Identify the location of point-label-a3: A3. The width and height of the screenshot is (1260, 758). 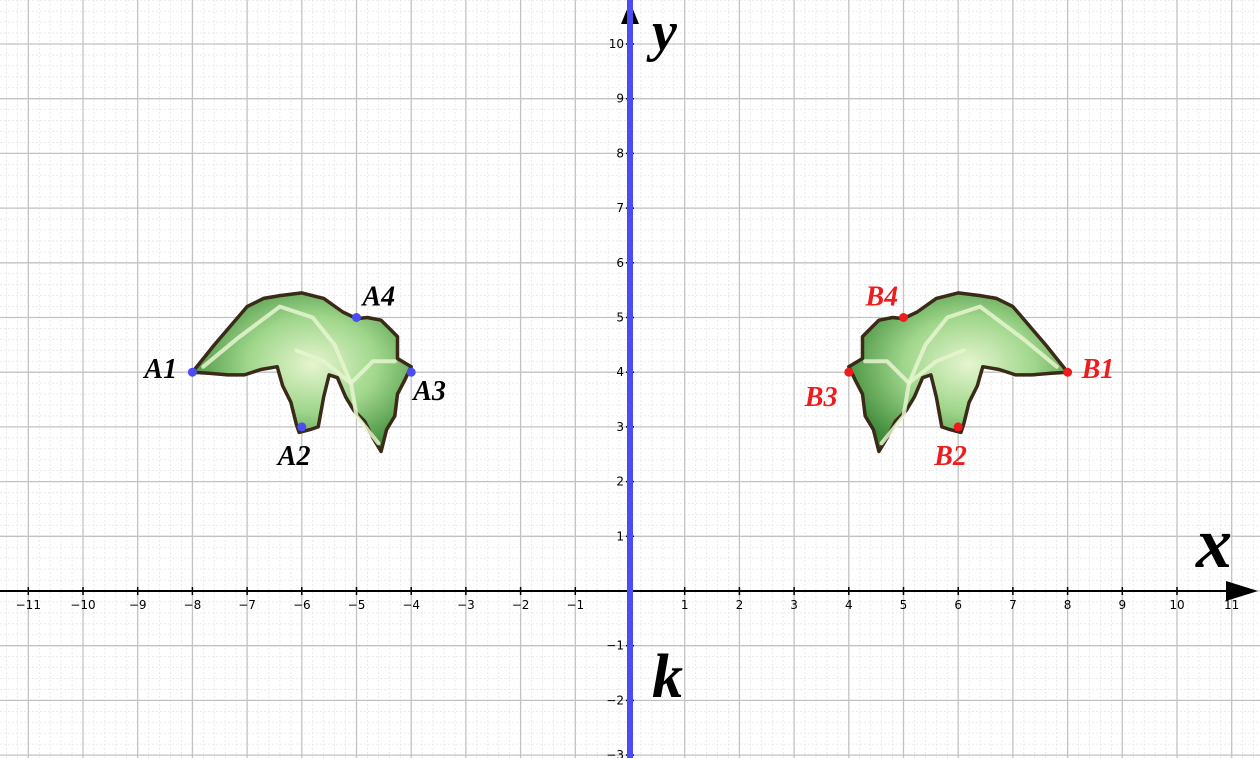
(428, 391).